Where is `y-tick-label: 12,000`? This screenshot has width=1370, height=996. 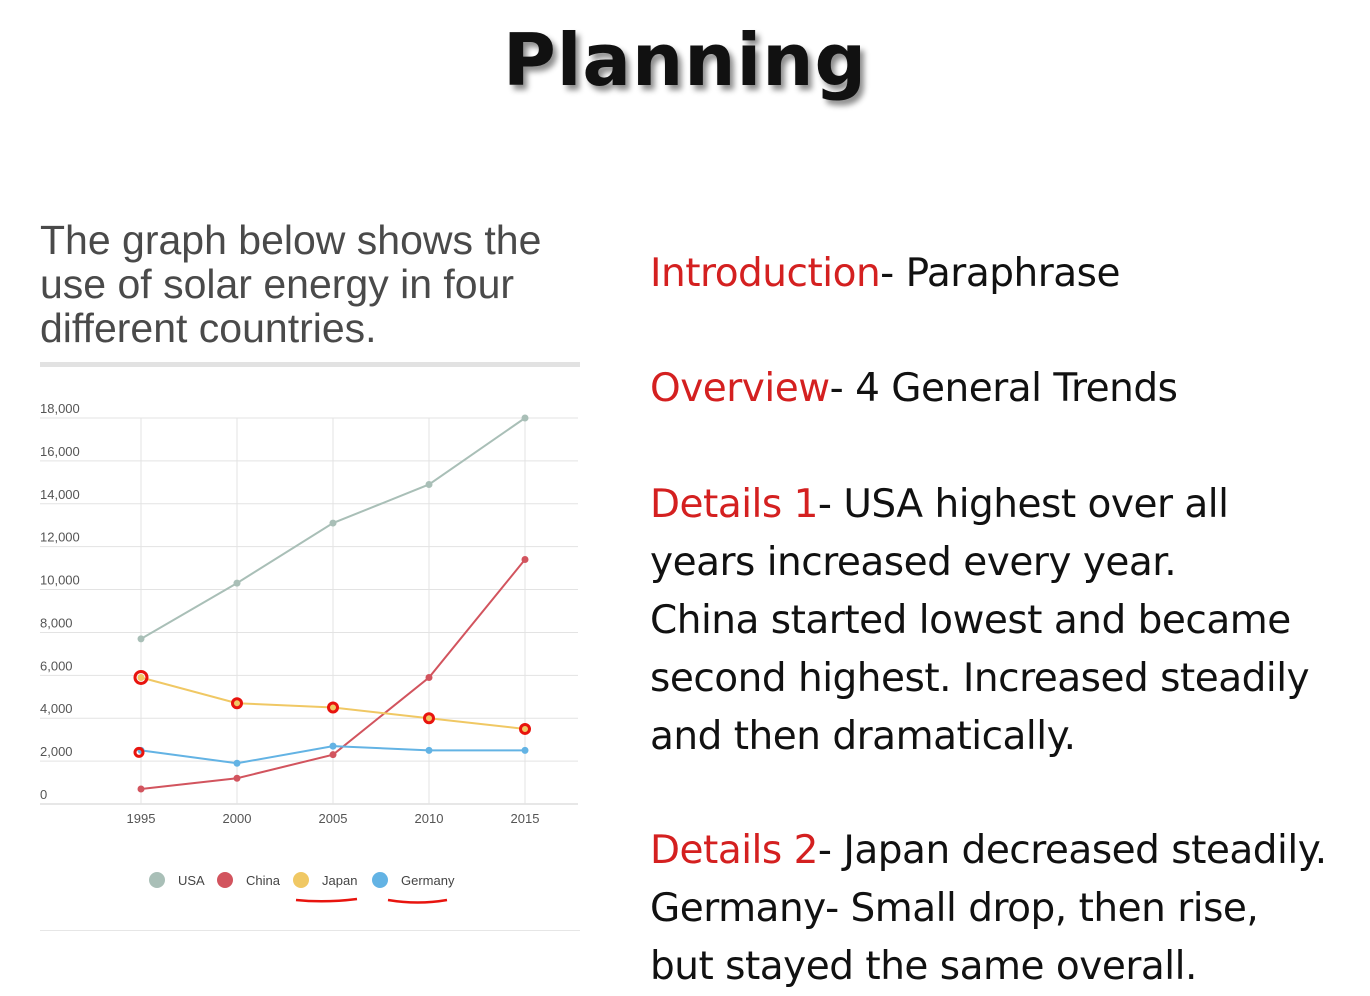
y-tick-label: 12,000 is located at coordinates (60, 537).